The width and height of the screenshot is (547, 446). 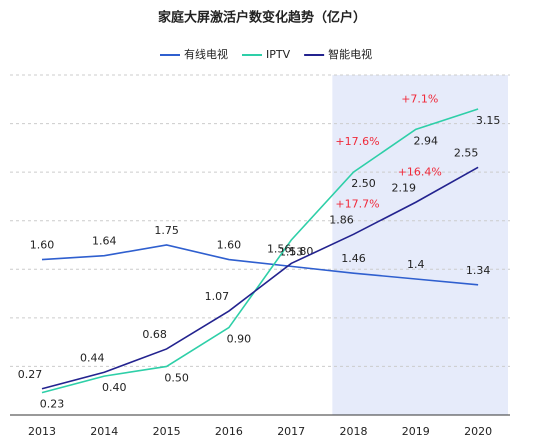 What do you see at coordinates (301, 251) in the screenshot?
I see `value-label: 1.80` at bounding box center [301, 251].